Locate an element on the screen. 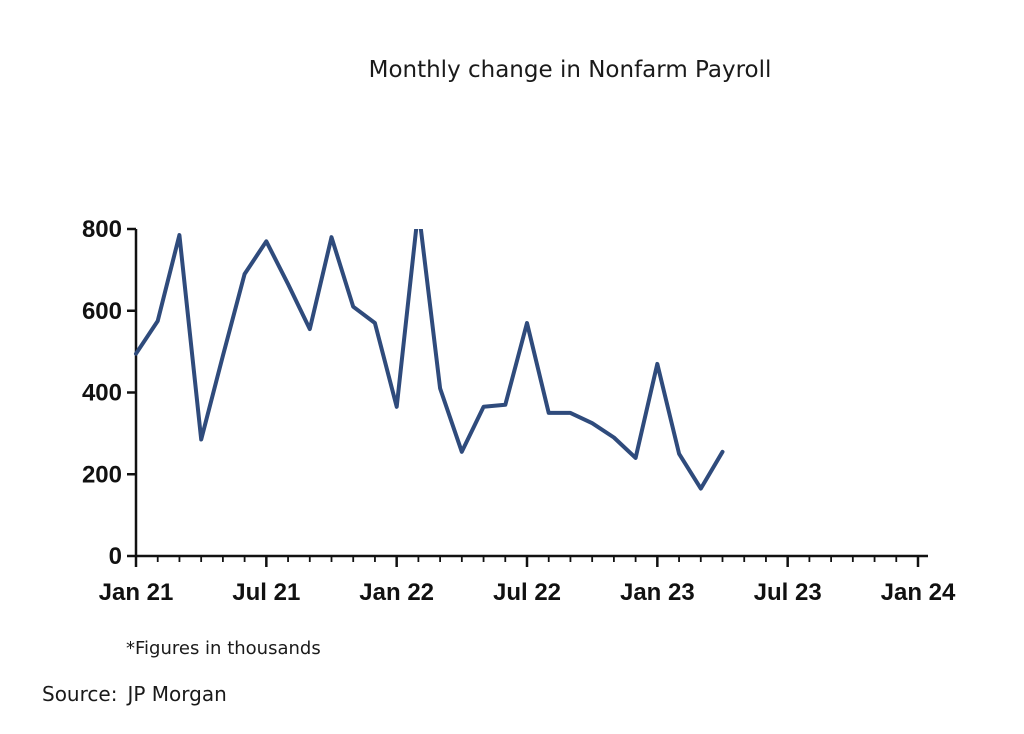 This screenshot has height=734, width=1024. y-tick-label: 400 is located at coordinates (102, 393).